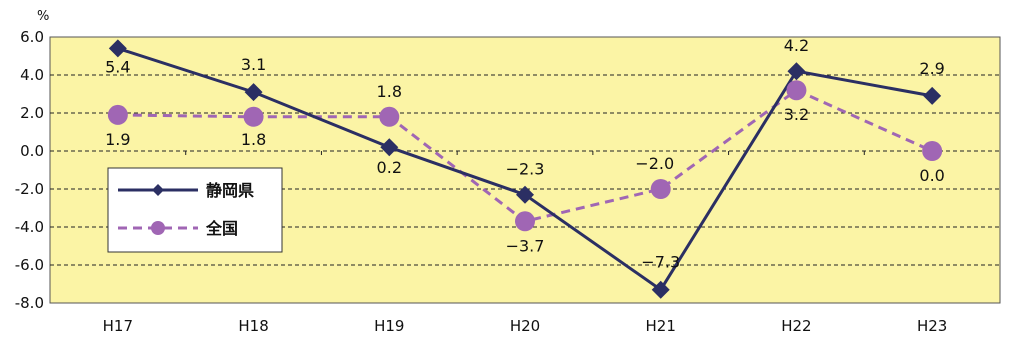 Image resolution: width=1018 pixels, height=347 pixels. What do you see at coordinates (932, 326) in the screenshot?
I see `x-tick-label: H23` at bounding box center [932, 326].